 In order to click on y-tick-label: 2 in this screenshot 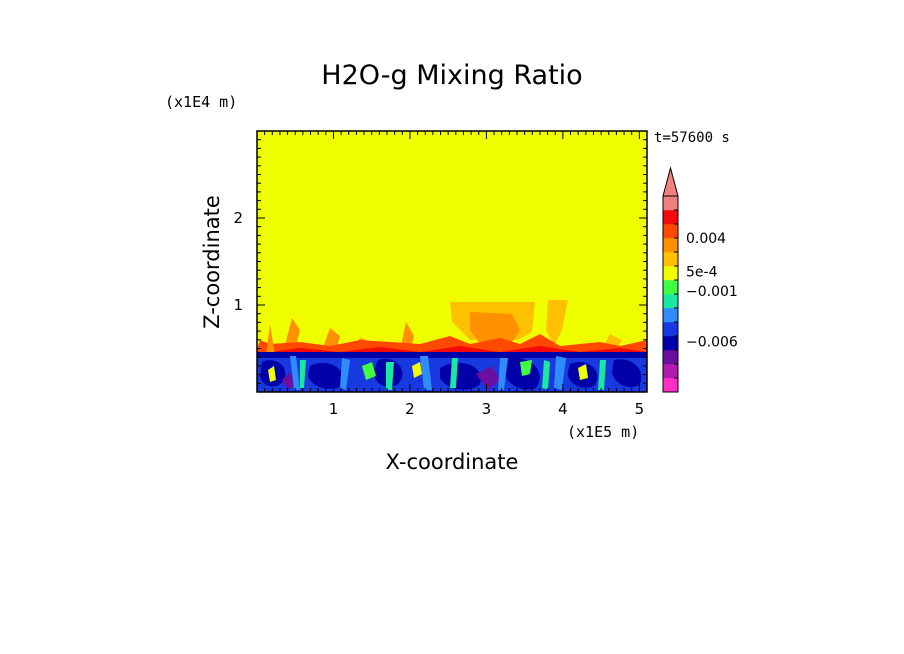, I will do `click(238, 218)`.